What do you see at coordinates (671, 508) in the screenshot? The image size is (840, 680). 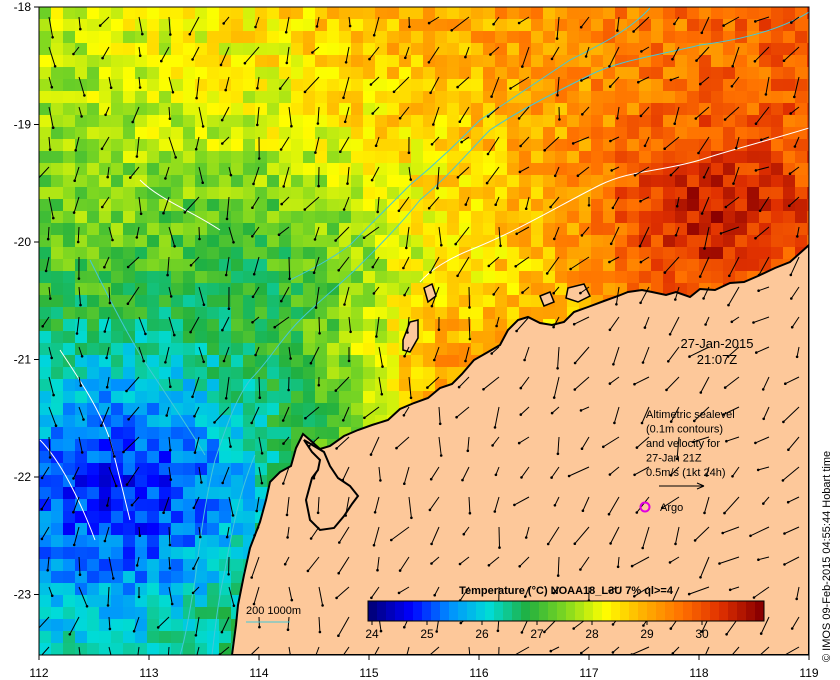 I see `argo-label: Argo` at bounding box center [671, 508].